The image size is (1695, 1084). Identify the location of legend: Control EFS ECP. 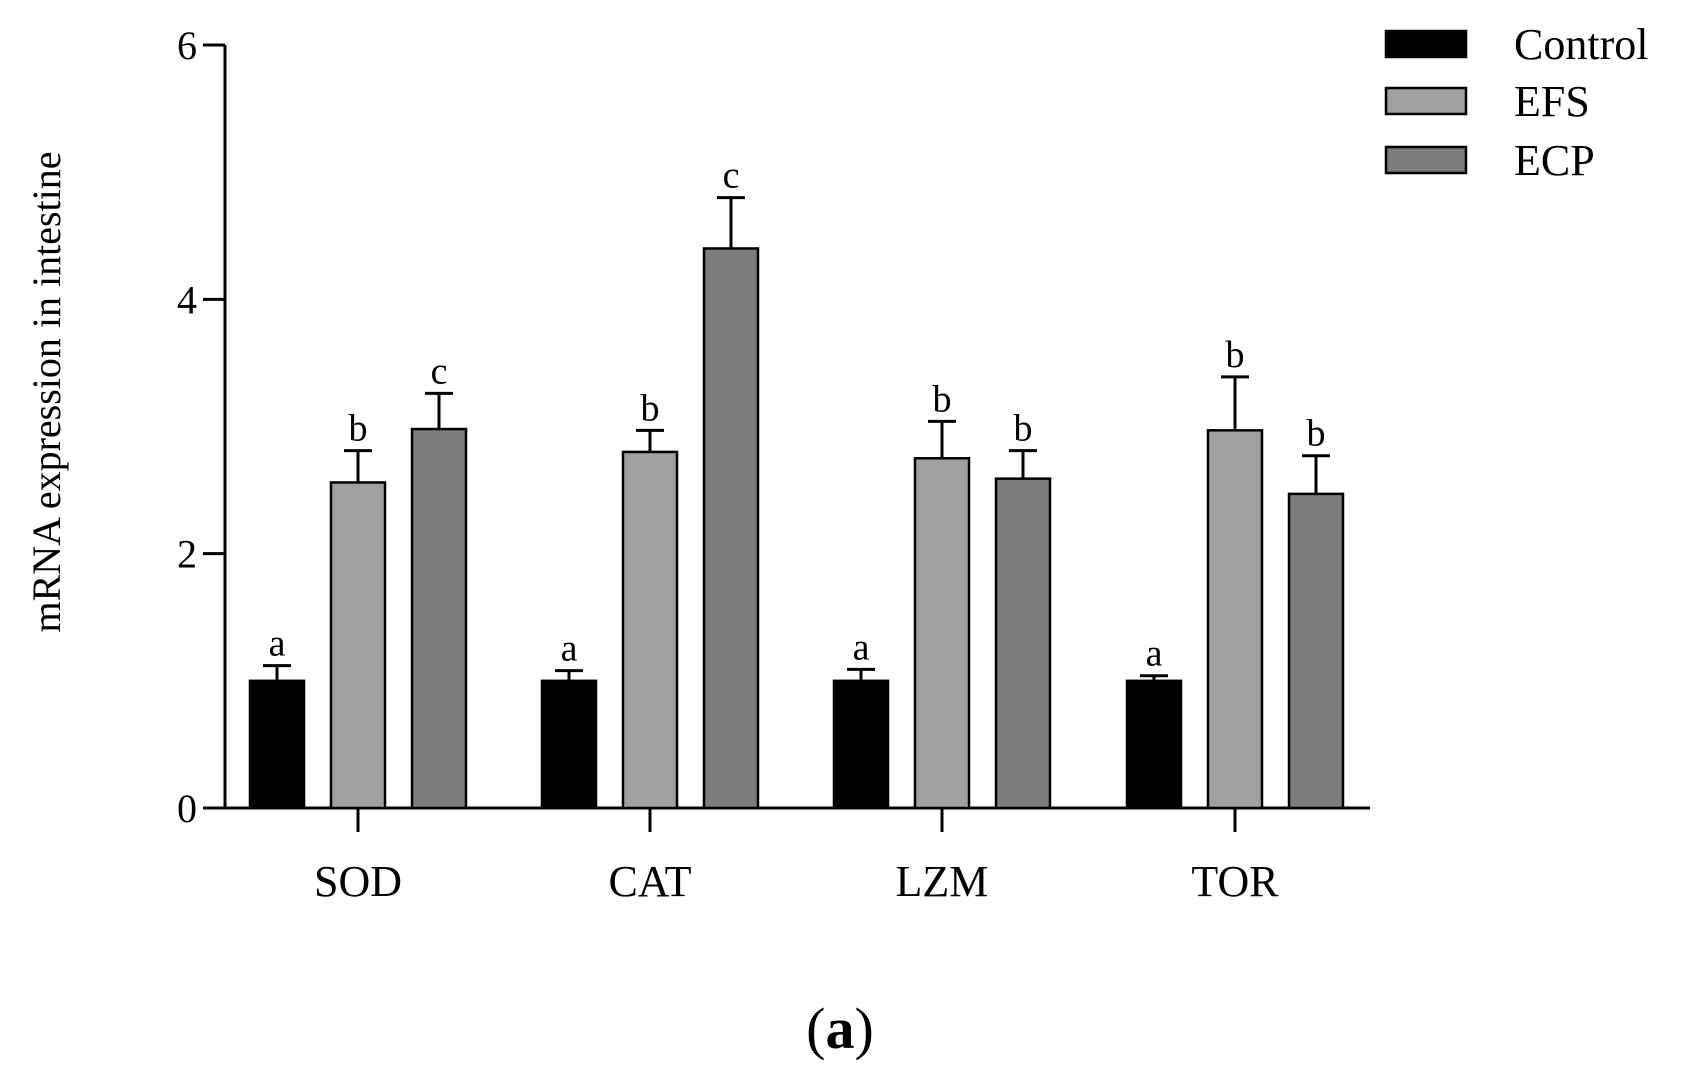
(1516, 102).